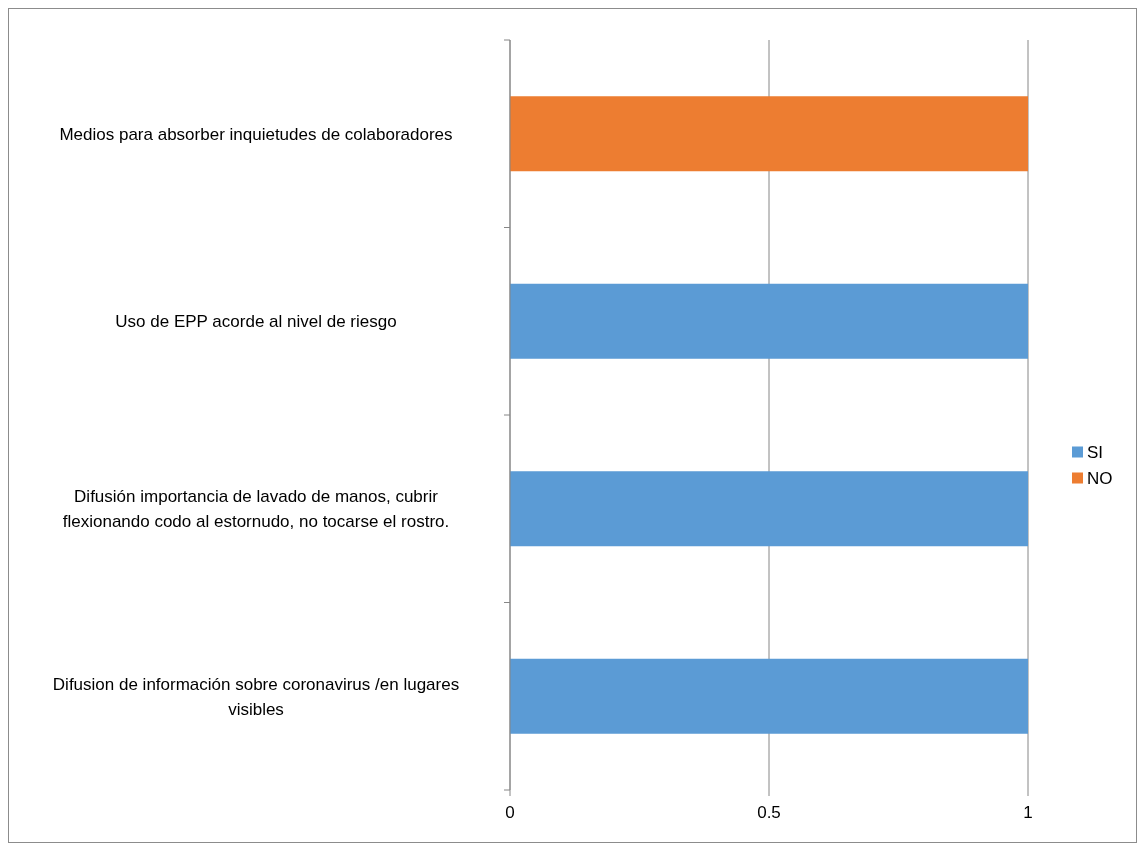  What do you see at coordinates (256, 509) in the screenshot?
I see `y-tick-label: Difusión importancia de lavado de manos, cubrir flexionando codo al estornudo, no tocarse el rostro.` at bounding box center [256, 509].